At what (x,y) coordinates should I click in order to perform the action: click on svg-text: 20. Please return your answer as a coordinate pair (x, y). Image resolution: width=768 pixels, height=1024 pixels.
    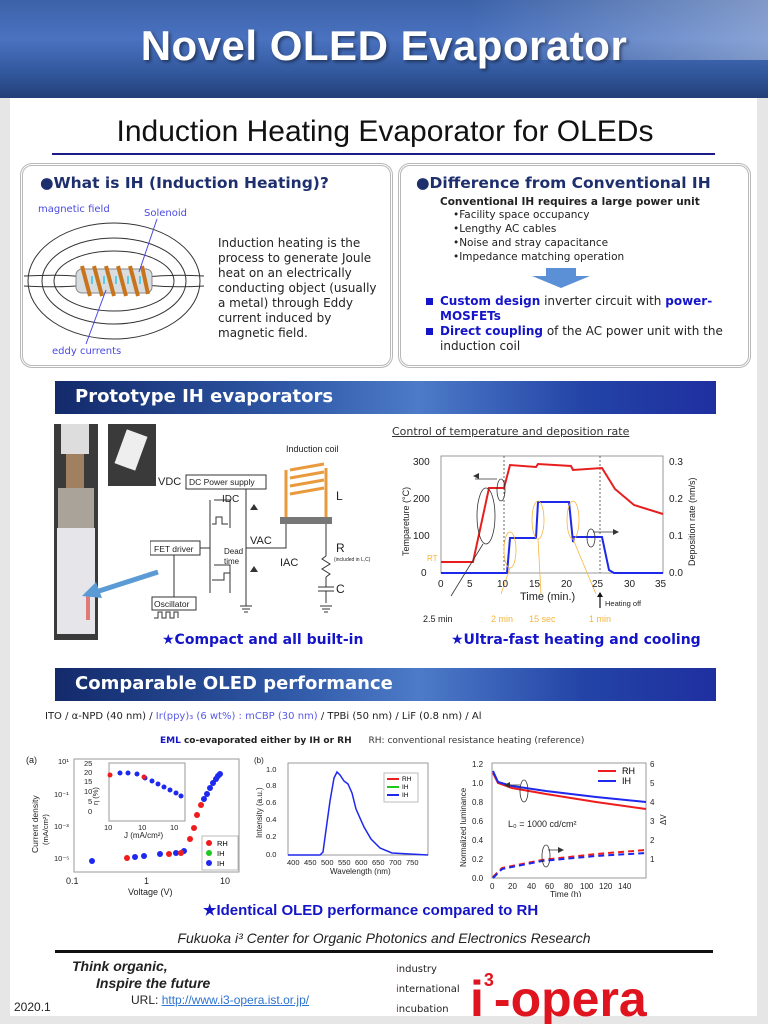
    Looking at the image, I should click on (512, 886).